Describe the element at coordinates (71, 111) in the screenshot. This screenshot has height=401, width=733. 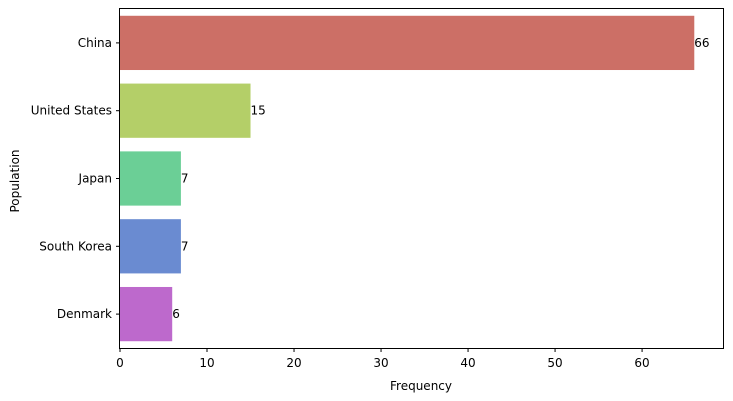
I see `y-tick-label: United States` at that location.